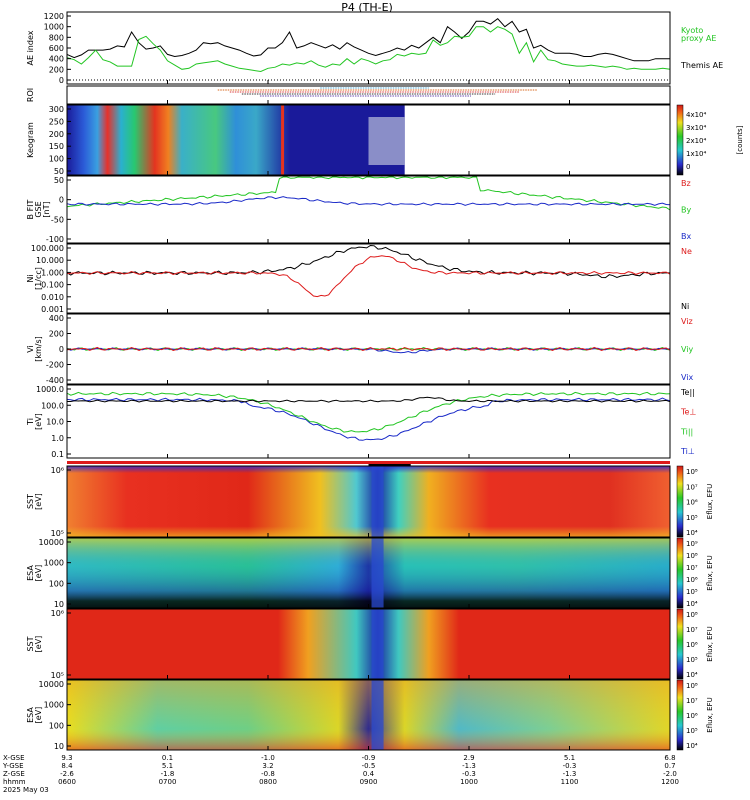  What do you see at coordinates (55, 422) in the screenshot?
I see `t-tick-label: 10.0` at bounding box center [55, 422].